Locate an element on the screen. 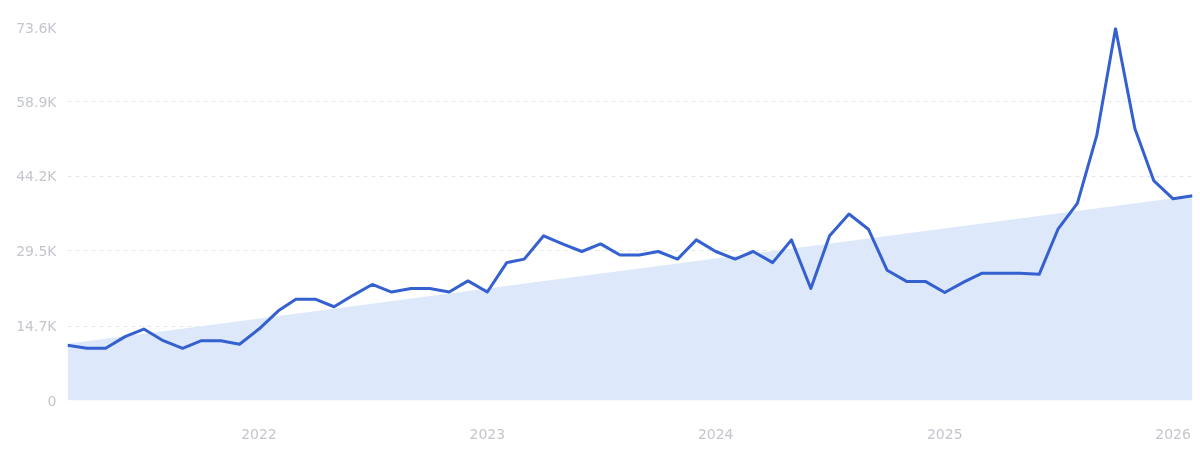 This screenshot has width=1200, height=453. y-tick-label: 73.6K is located at coordinates (37, 27).